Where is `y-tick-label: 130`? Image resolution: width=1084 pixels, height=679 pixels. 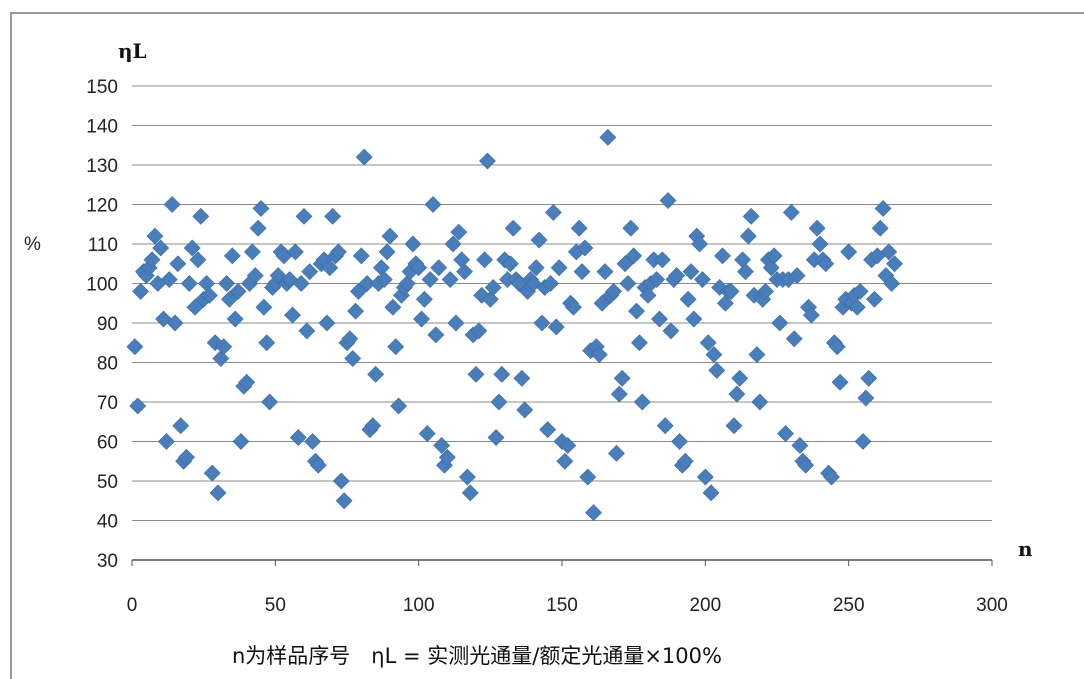
y-tick-label: 130 is located at coordinates (102, 166).